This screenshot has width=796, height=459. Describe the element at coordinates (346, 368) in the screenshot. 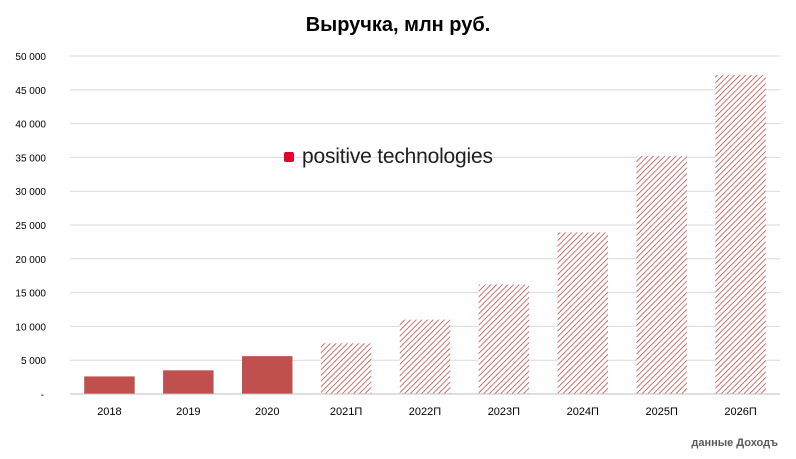

I see `bar-2021П` at that location.